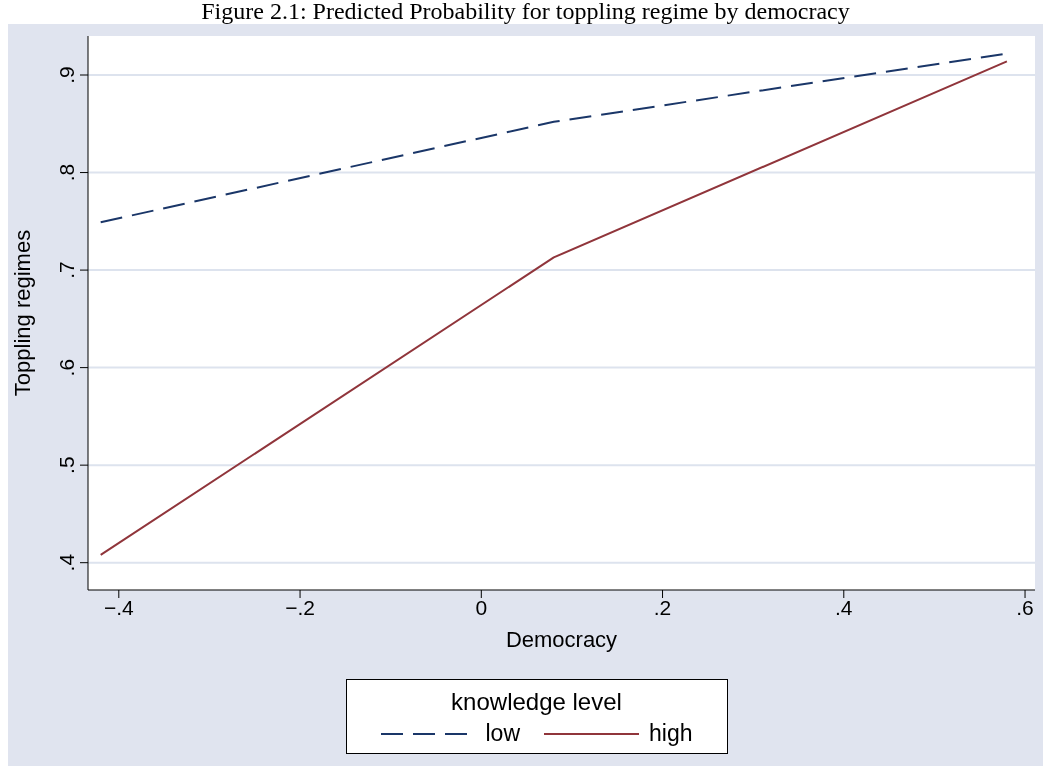 The width and height of the screenshot is (1051, 772). I want to click on y-tick-label: .9, so click(66, 75).